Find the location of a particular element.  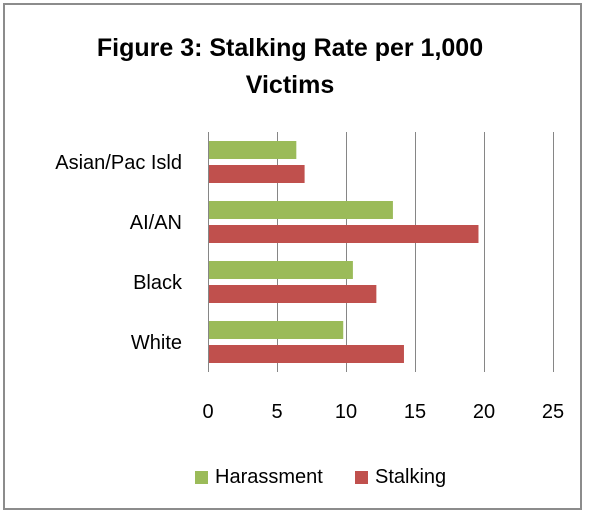

chart-legend: Harassment Stalking is located at coordinates (294, 481).